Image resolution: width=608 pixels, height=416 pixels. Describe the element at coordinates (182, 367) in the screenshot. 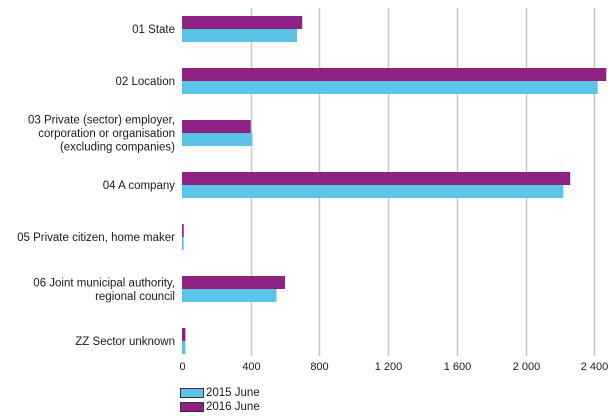

I see `x-tick-label-0: 0` at that location.